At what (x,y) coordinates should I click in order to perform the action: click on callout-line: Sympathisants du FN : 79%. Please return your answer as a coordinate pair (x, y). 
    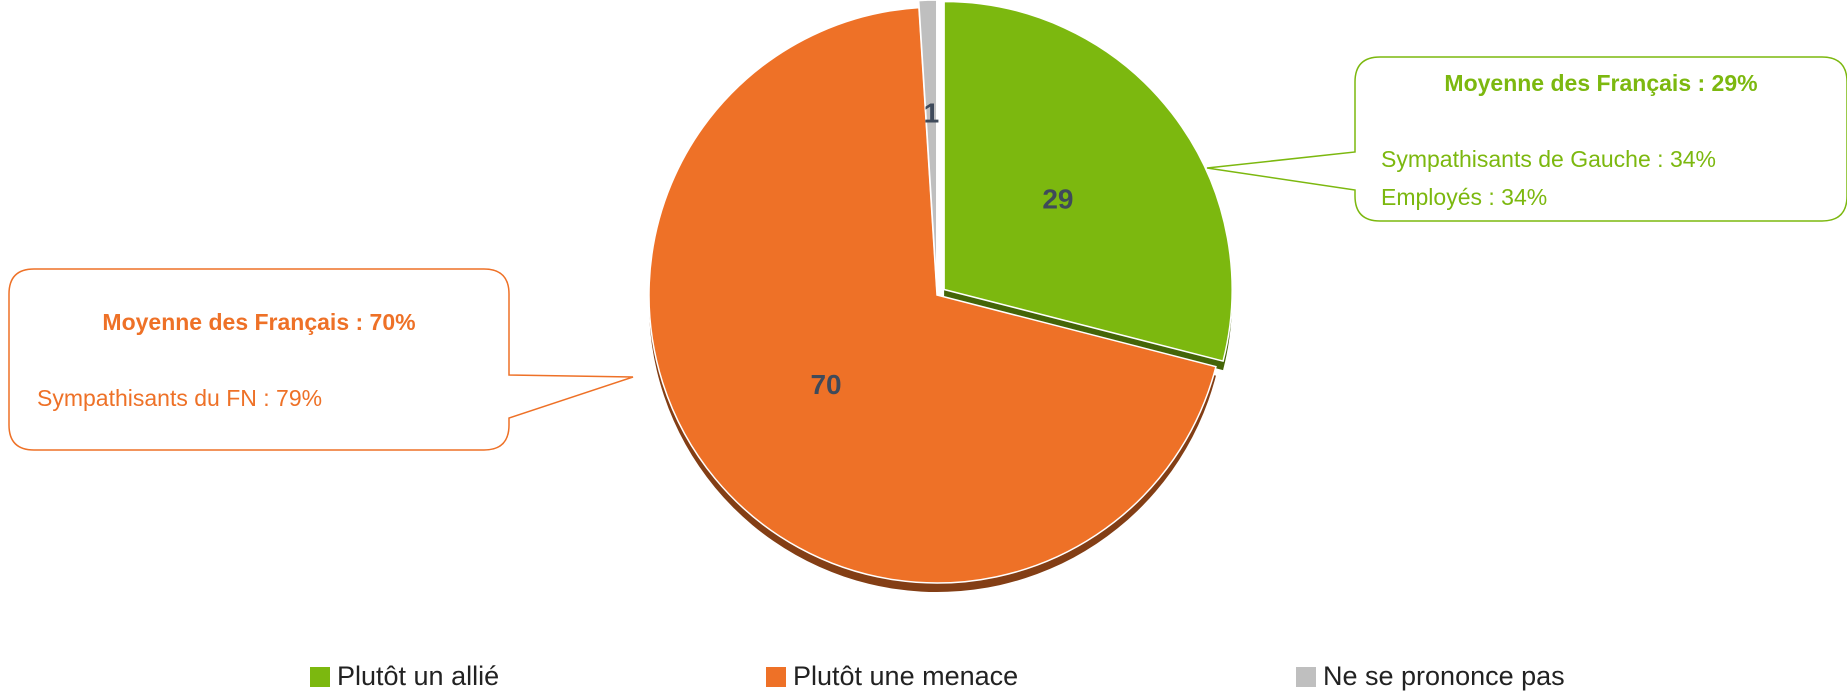
    Looking at the image, I should click on (179, 398).